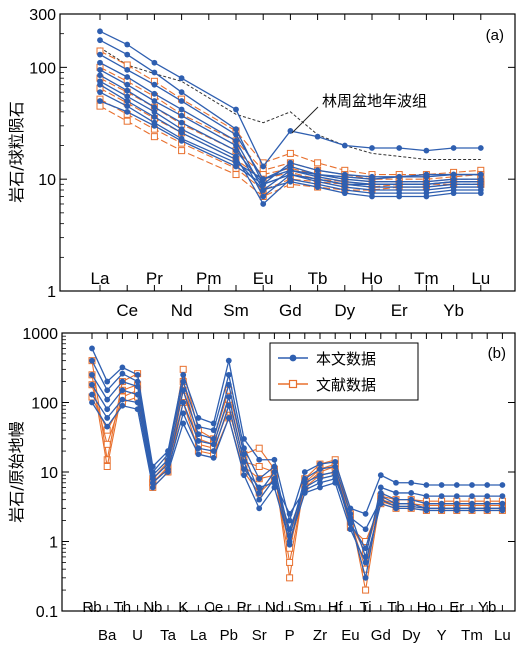 The height and width of the screenshot is (650, 524). What do you see at coordinates (293, 358) in the screenshot?
I see `legend-marker-this-study` at bounding box center [293, 358].